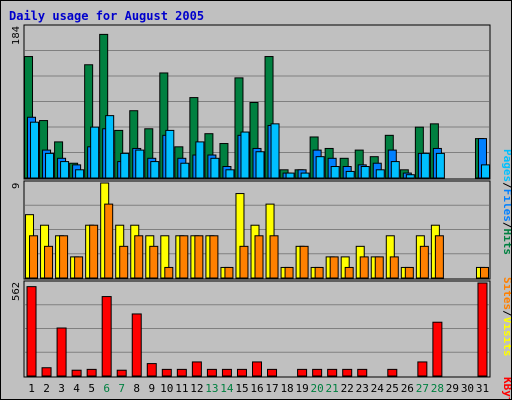  What do you see at coordinates (271, 388) in the screenshot?
I see `x-tick-label-day-17: 17` at bounding box center [271, 388].